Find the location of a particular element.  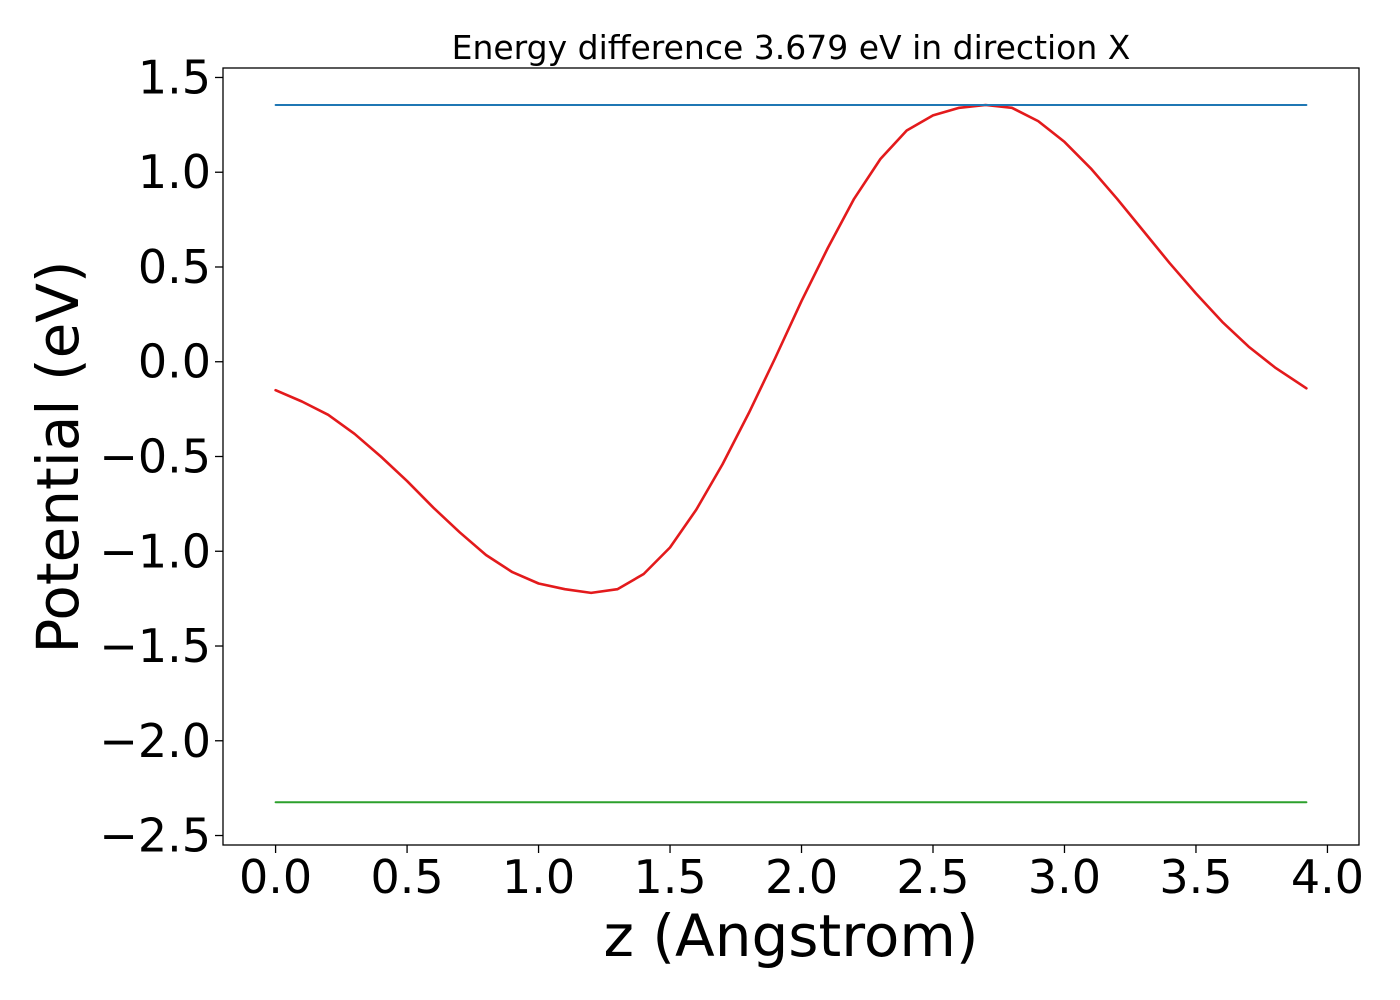

y-tick-label: −1.0 is located at coordinates (155, 551).